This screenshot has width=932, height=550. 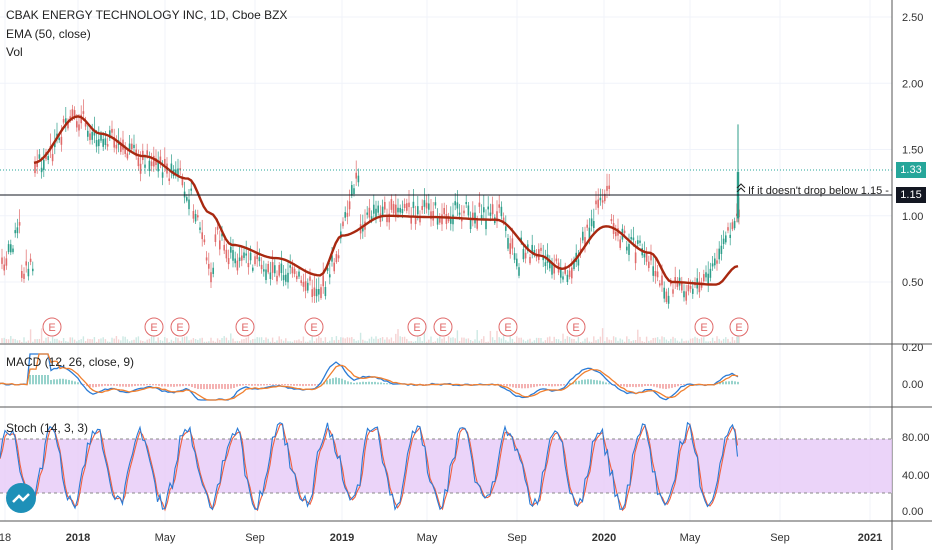 What do you see at coordinates (741, 188) in the screenshot?
I see `annotation-icon` at bounding box center [741, 188].